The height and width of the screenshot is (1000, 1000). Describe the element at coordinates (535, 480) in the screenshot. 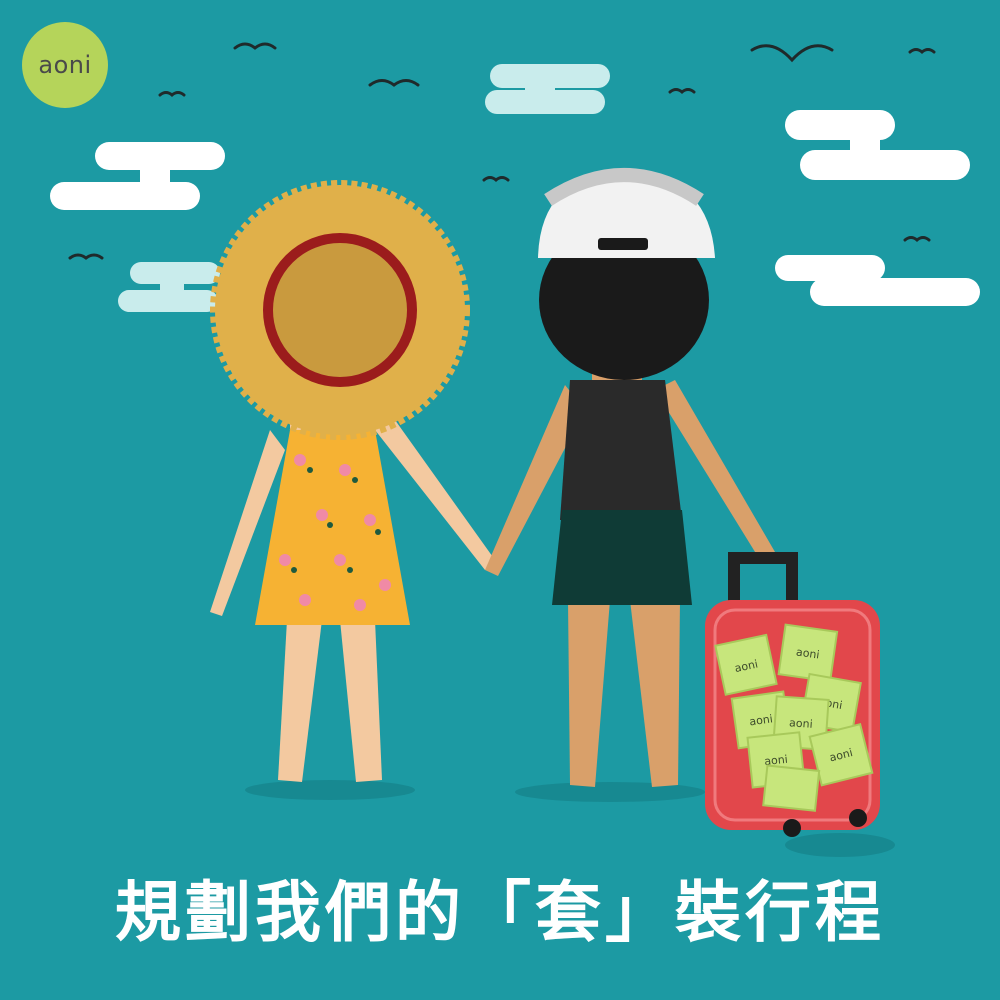

I see `man-left-arm` at that location.